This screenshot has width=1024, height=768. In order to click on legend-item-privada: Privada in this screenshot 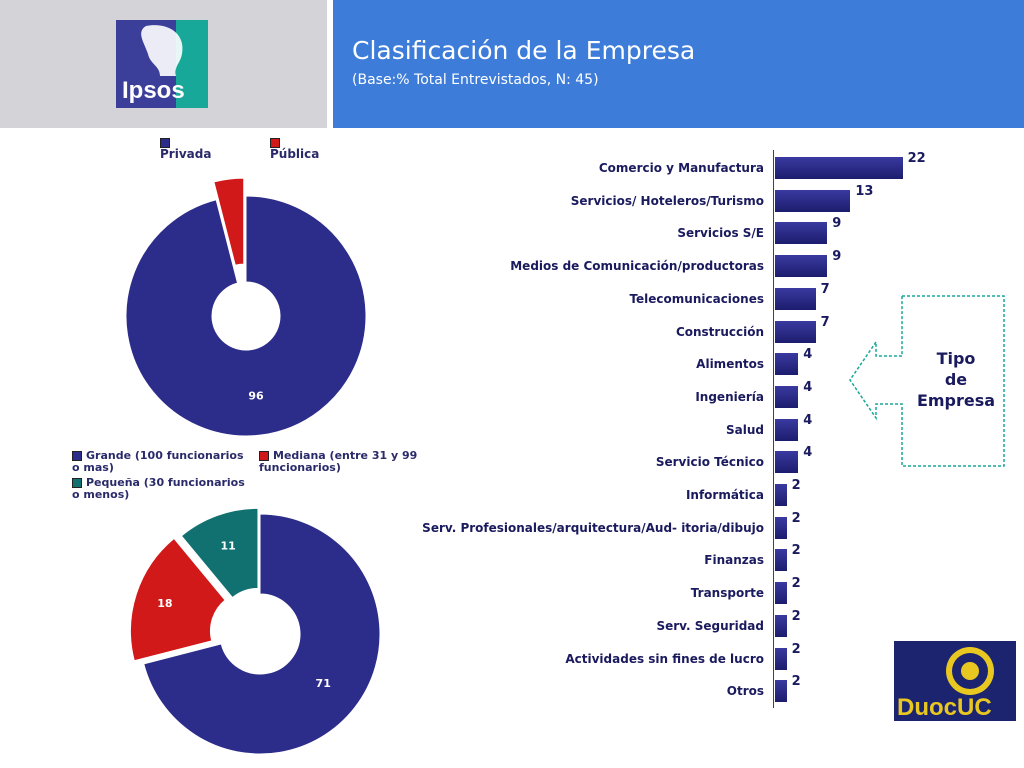, I will do `click(185, 148)`.